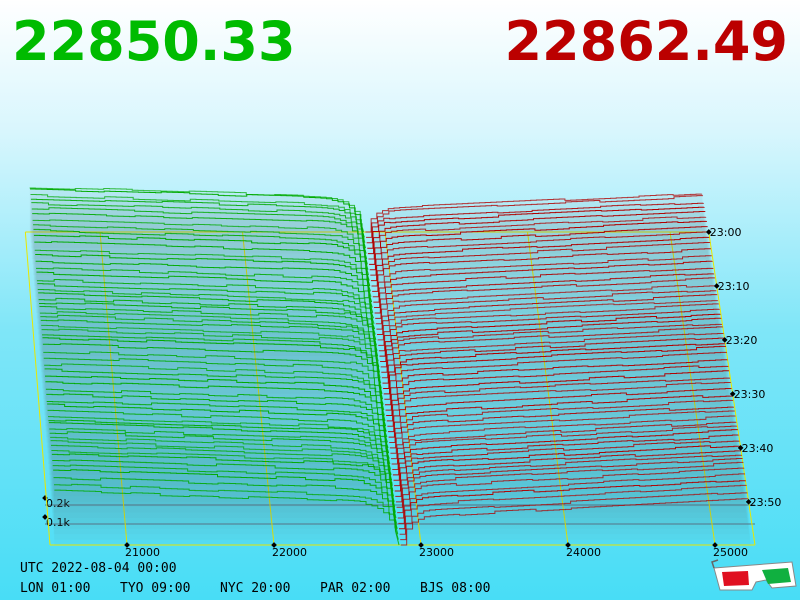 The width and height of the screenshot is (800, 600). What do you see at coordinates (45, 517) in the screenshot?
I see `depth-dot` at bounding box center [45, 517].